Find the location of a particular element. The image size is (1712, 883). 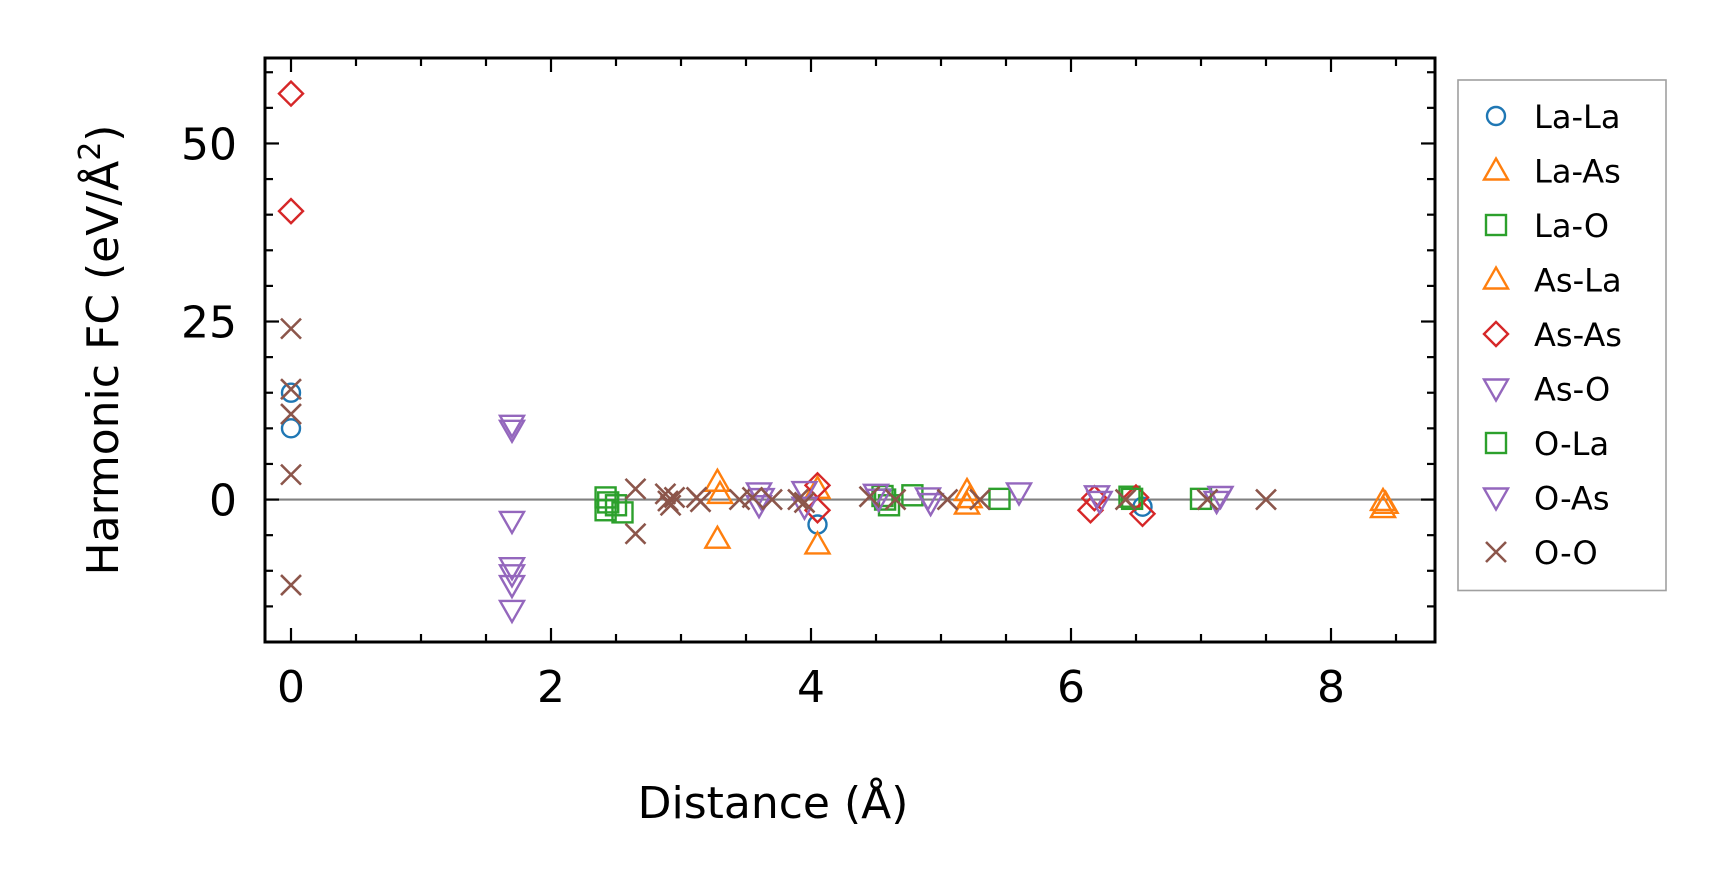

y-tick-label: 0 is located at coordinates (223, 501).